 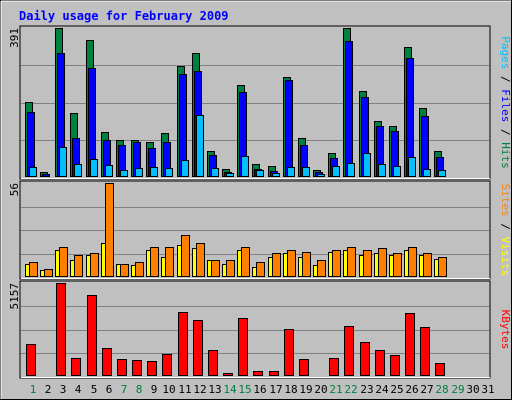 What do you see at coordinates (411, 389) in the screenshot?
I see `x-tick-day-26: 26` at bounding box center [411, 389].